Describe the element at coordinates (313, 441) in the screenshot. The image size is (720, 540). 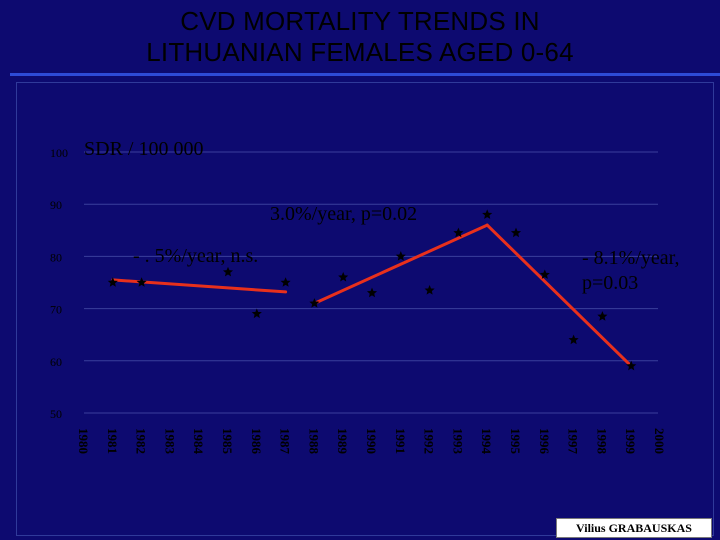
I see `x-tick-label-1988: 1988` at that location.